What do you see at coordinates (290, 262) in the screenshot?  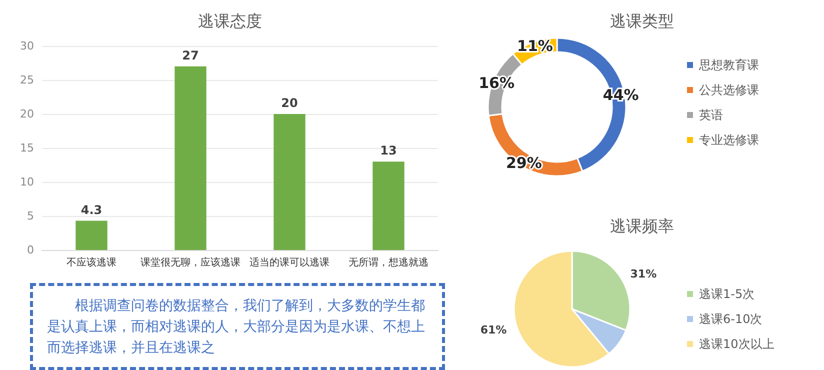 I see `x-tick-label: 适当的课可以逃课` at bounding box center [290, 262].